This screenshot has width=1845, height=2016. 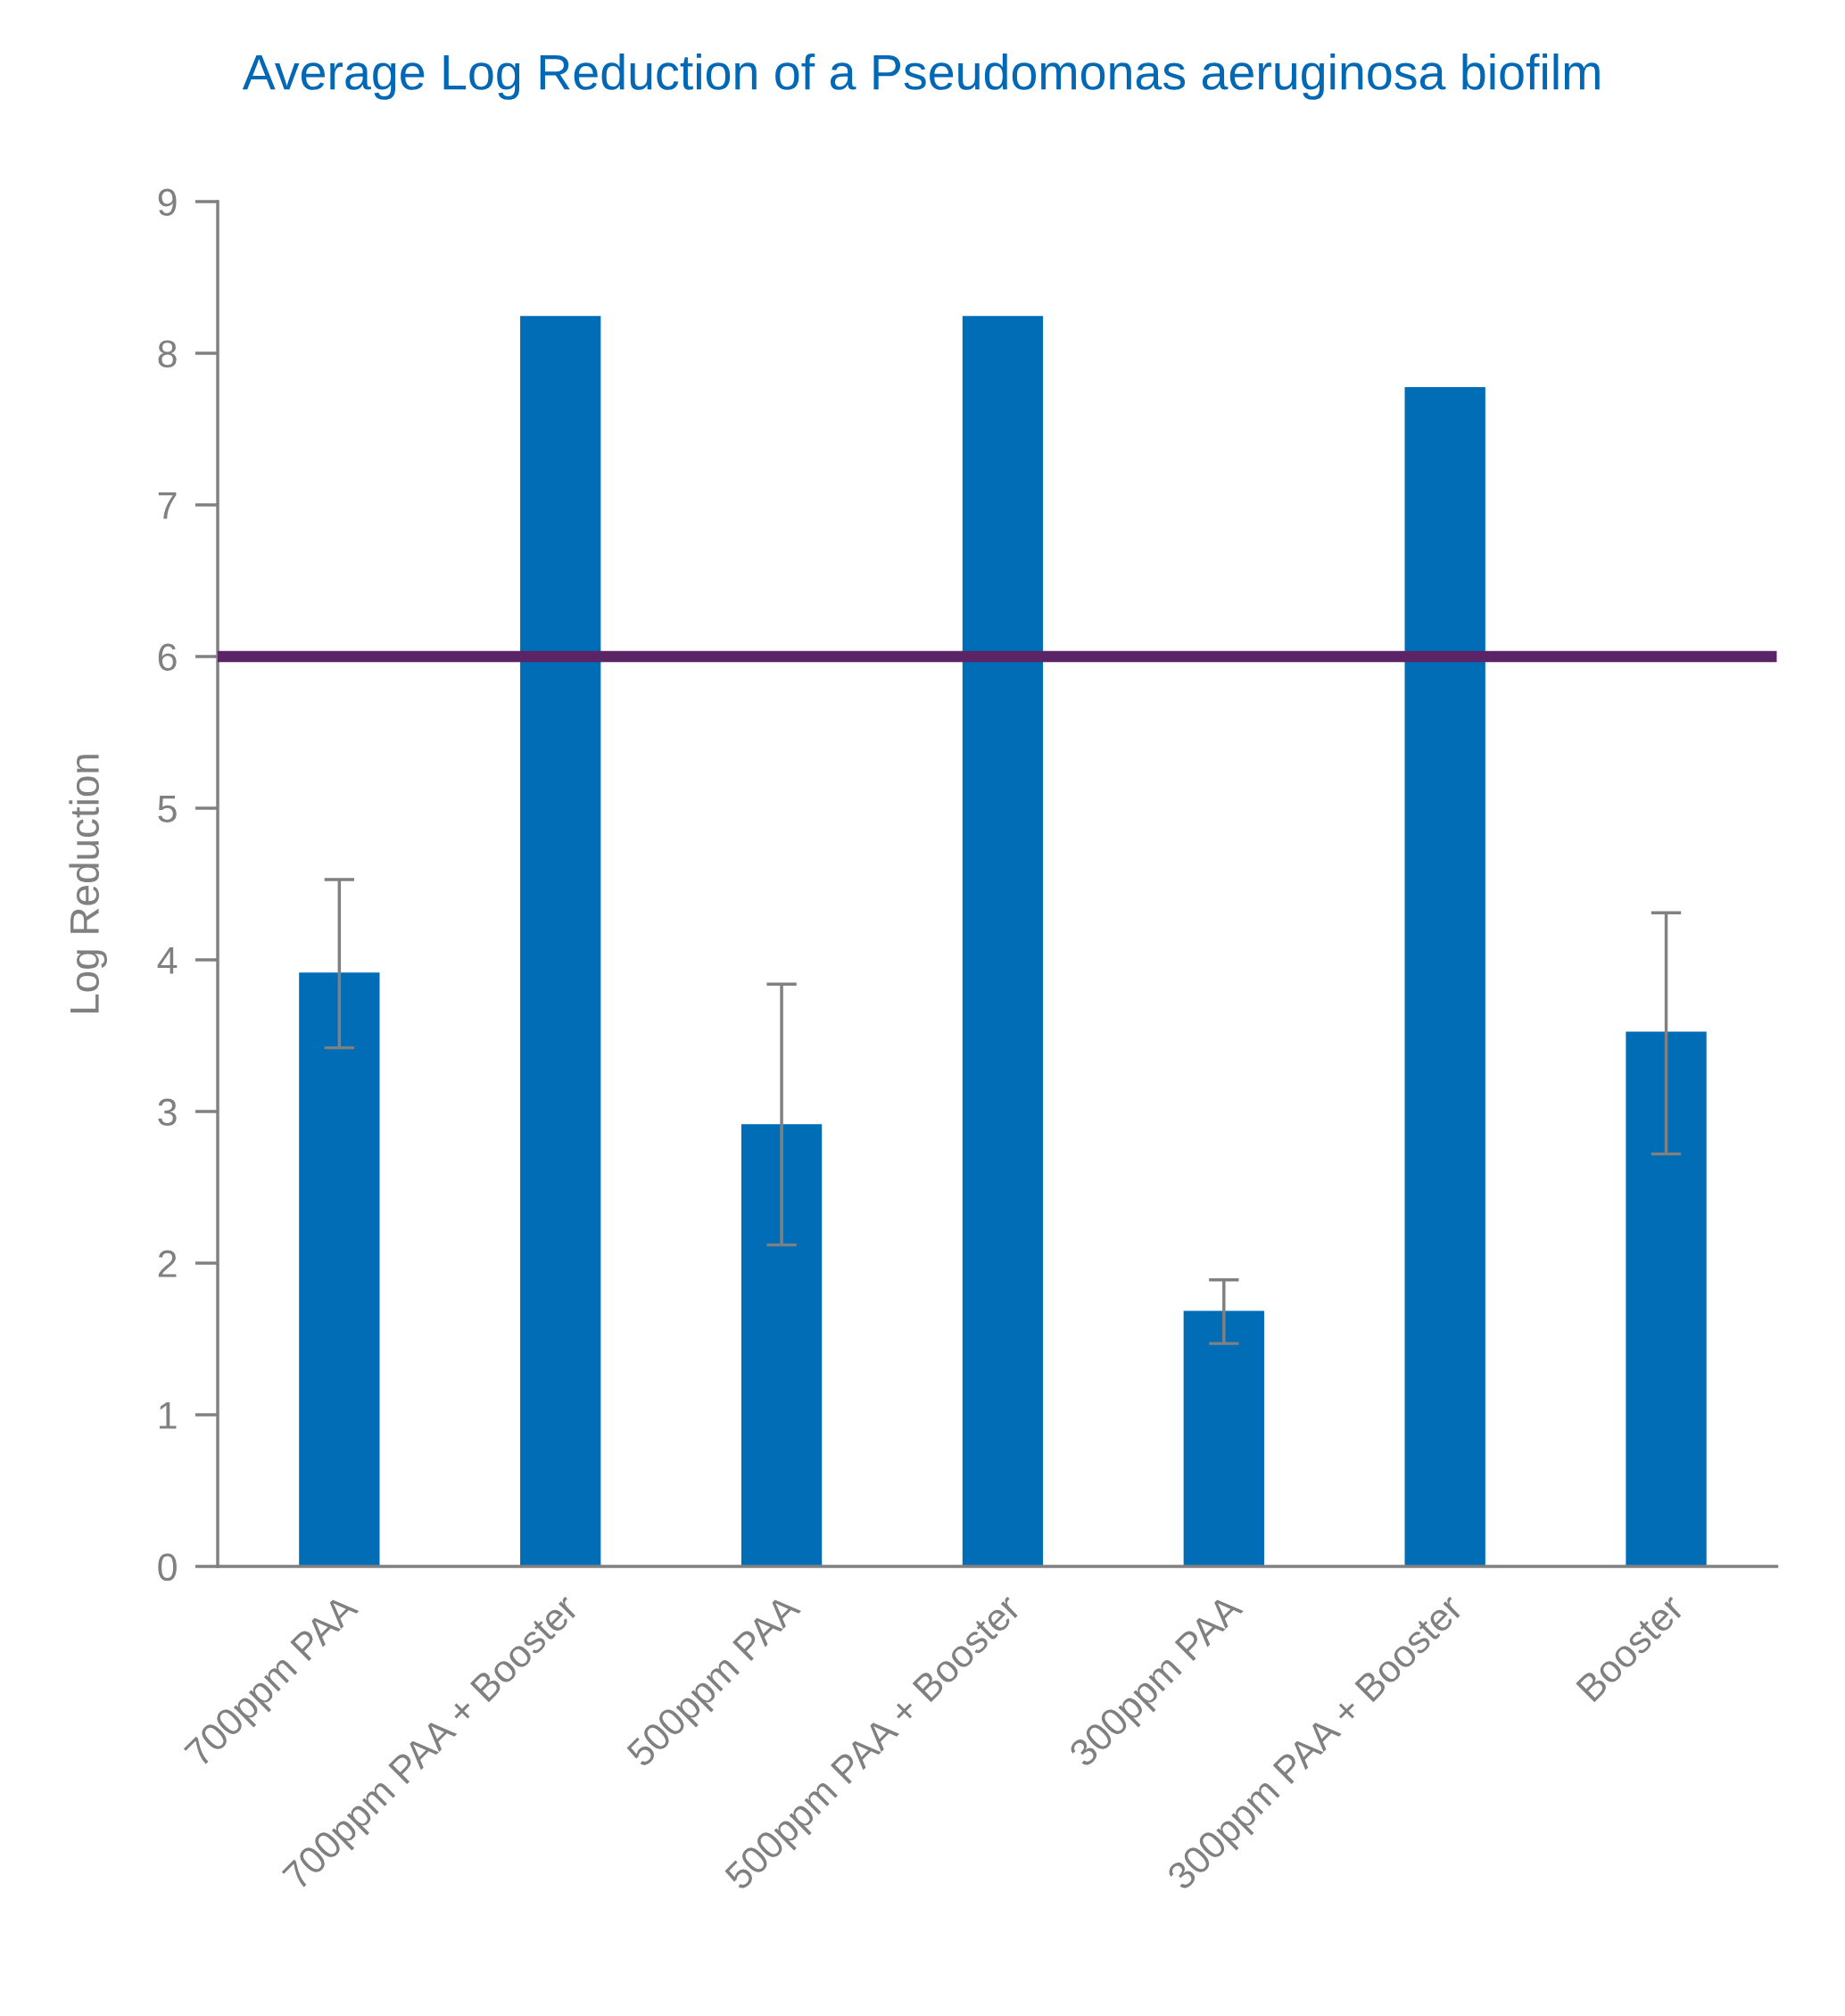 What do you see at coordinates (168, 202) in the screenshot?
I see `y-tick-label: 9` at bounding box center [168, 202].